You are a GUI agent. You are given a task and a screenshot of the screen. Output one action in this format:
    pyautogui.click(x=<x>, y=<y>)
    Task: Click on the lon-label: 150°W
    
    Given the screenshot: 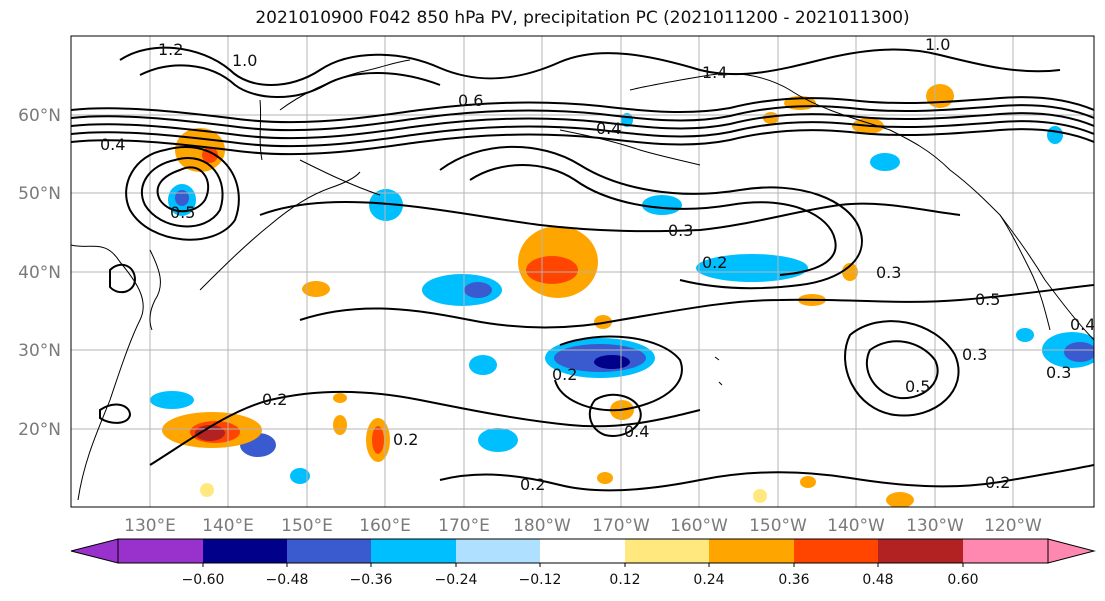 What is the action you would take?
    pyautogui.click(x=778, y=526)
    